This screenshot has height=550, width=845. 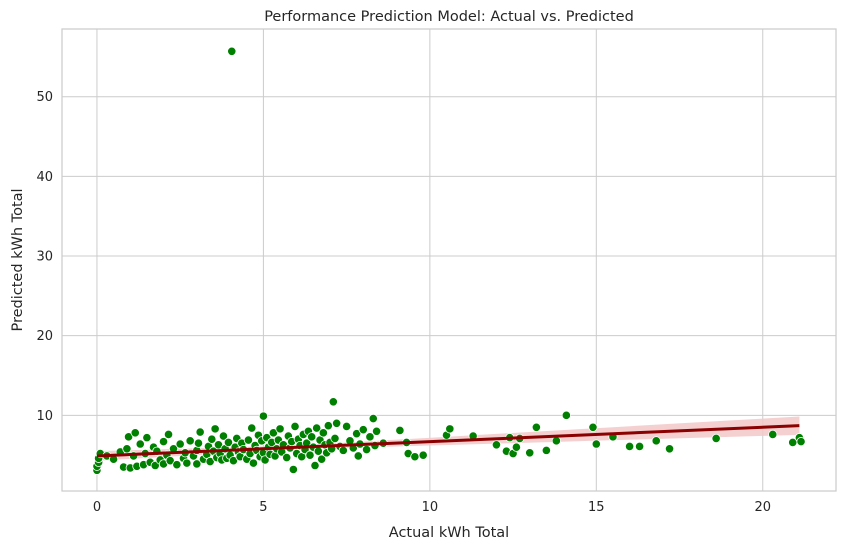 What do you see at coordinates (430, 507) in the screenshot?
I see `x-tick-label: 10` at bounding box center [430, 507].